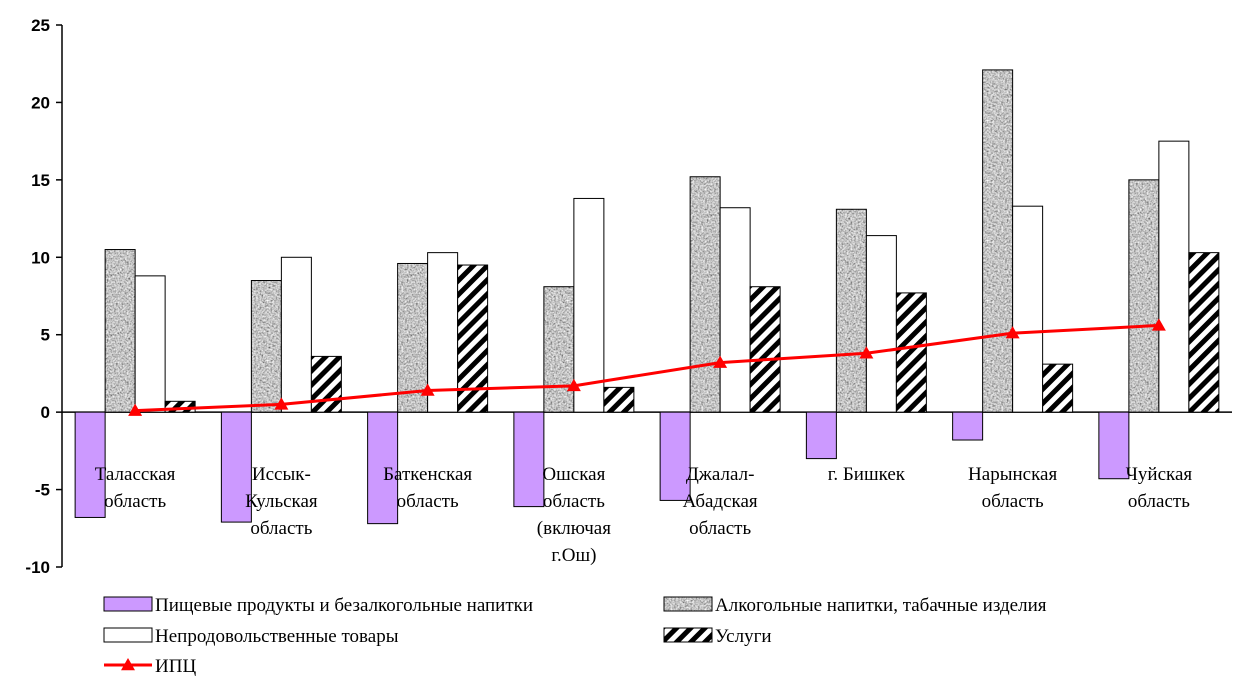 The height and width of the screenshot is (677, 1234). What do you see at coordinates (427, 488) in the screenshot?
I see `category-label: Баткенская область` at bounding box center [427, 488].